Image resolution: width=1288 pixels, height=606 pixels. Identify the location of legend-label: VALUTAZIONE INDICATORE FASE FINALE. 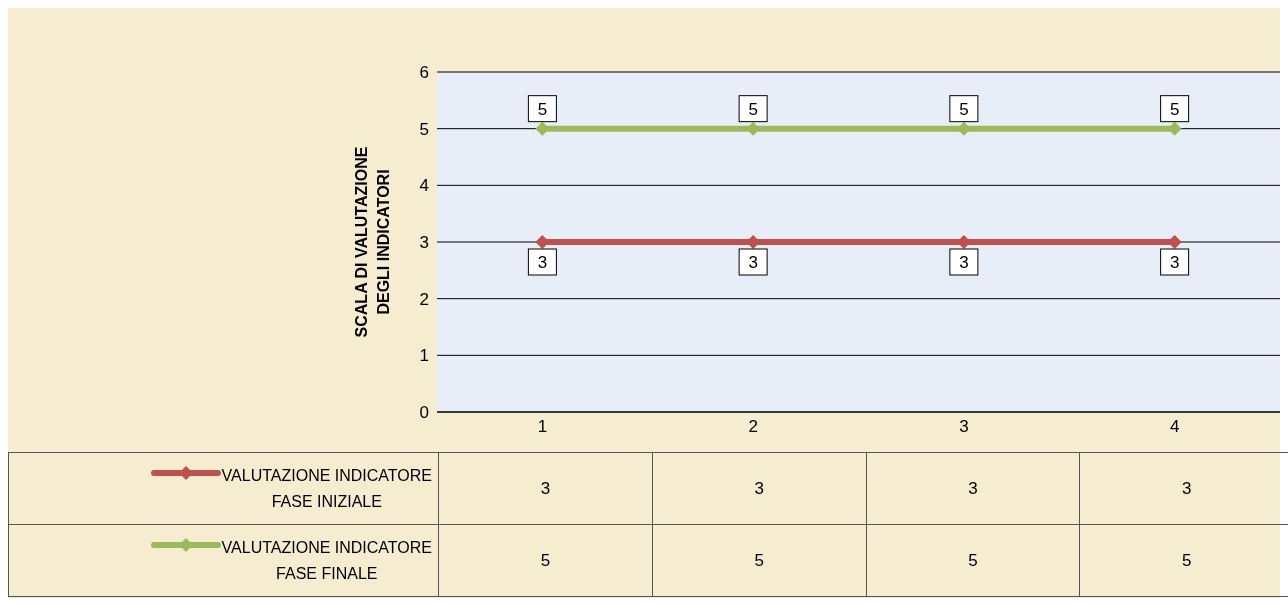
(326, 560).